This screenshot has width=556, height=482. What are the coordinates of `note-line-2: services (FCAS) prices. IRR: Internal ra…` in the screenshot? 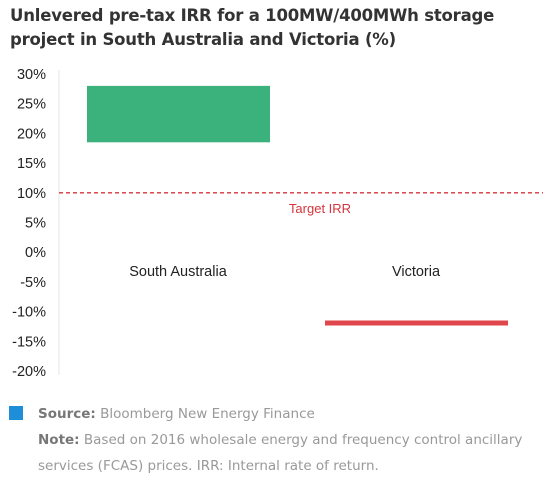 It's located at (208, 466).